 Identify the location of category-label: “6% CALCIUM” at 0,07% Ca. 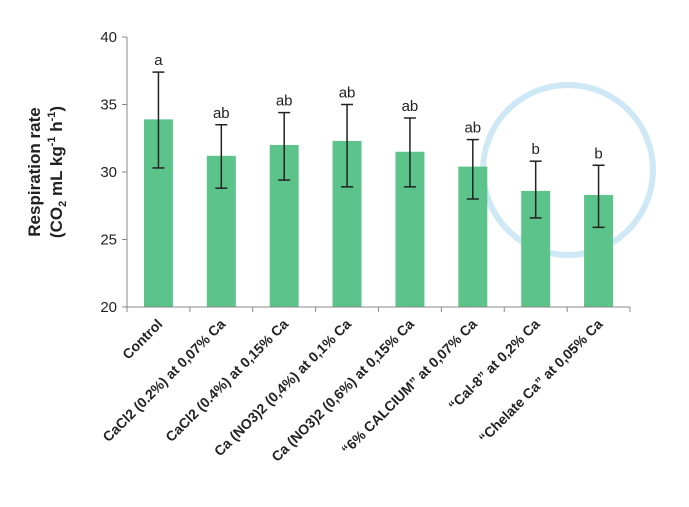
(409, 387).